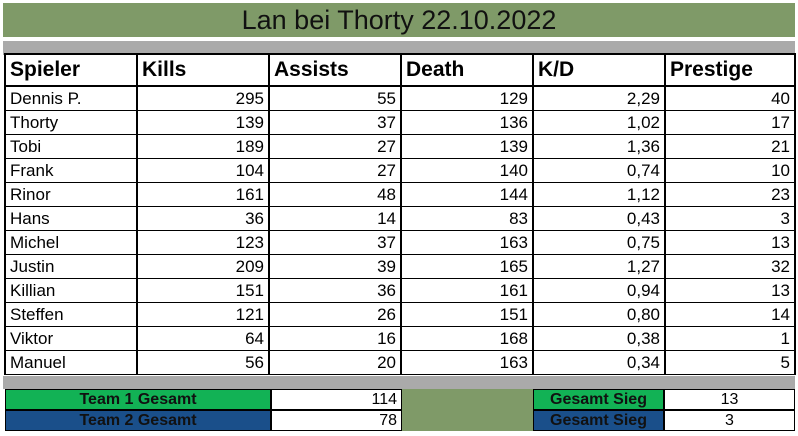 This screenshot has height=436, width=798. I want to click on assists-cell: 48, so click(335, 194).